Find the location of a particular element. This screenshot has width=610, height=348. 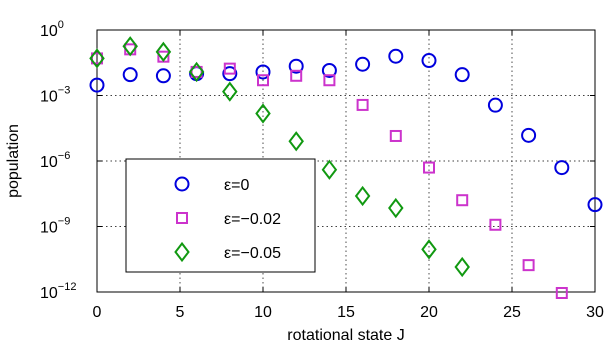

y-axis-label: population is located at coordinates (13, 161).